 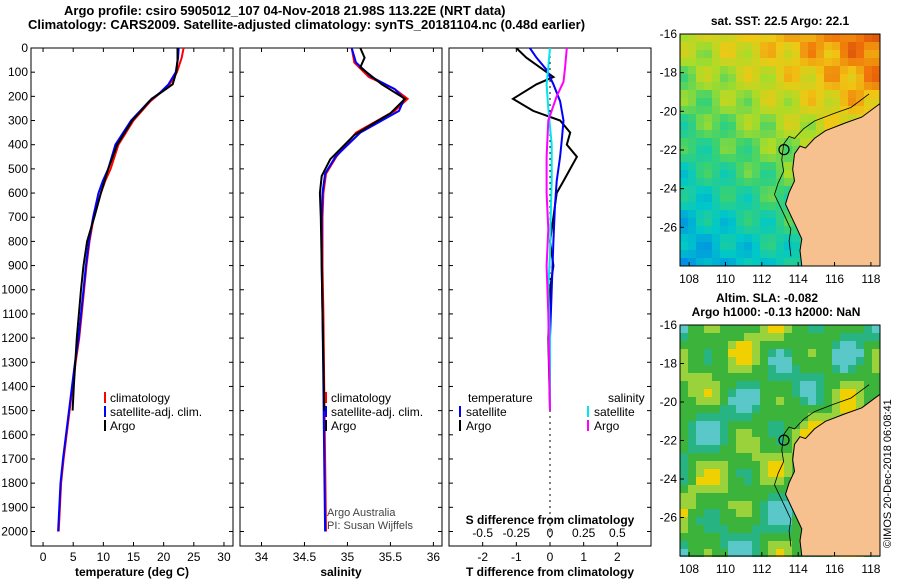 What do you see at coordinates (689, 569) in the screenshot?
I see `lon-tick-label: 108` at bounding box center [689, 569].